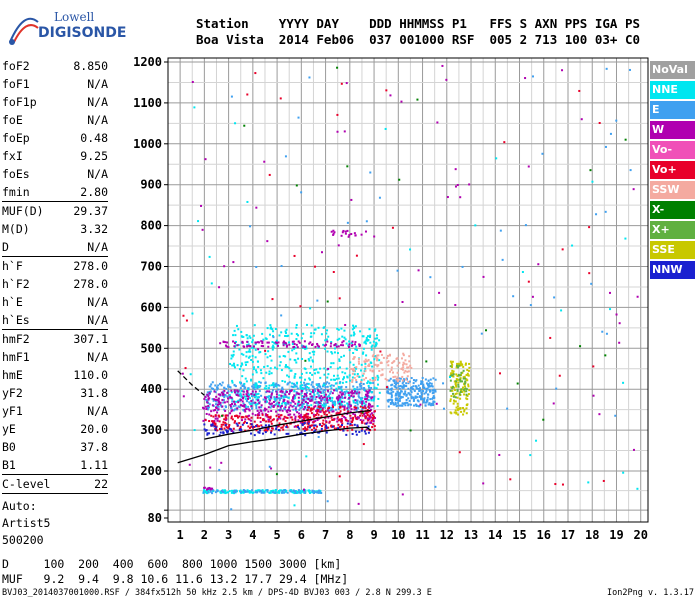 The image size is (700, 600). What do you see at coordinates (151, 226) in the screenshot?
I see `y-tick-label: 800` at bounding box center [151, 226].